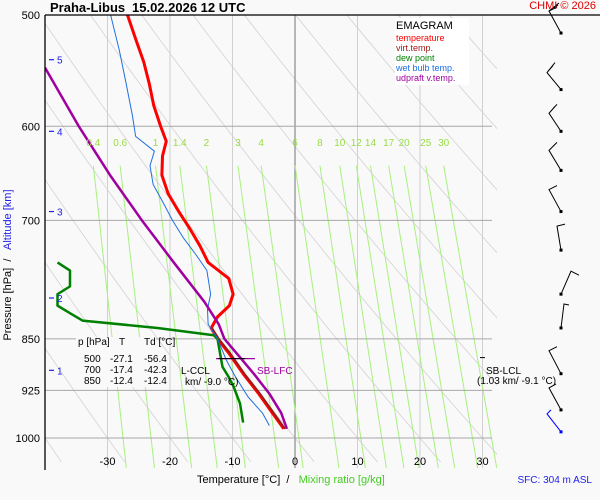  Describe the element at coordinates (195, 371) in the screenshot. I see `l-ccl-label: L-CCL` at that location.